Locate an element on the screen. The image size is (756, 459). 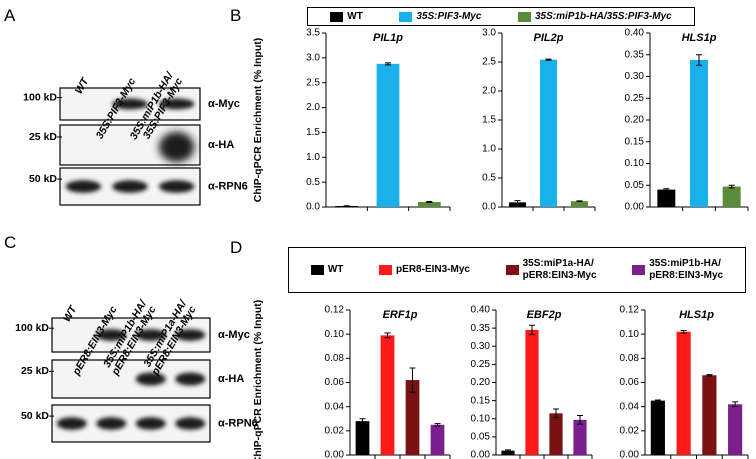
legend-item: 35S:PIF3-Myc is located at coordinates (440, 17).